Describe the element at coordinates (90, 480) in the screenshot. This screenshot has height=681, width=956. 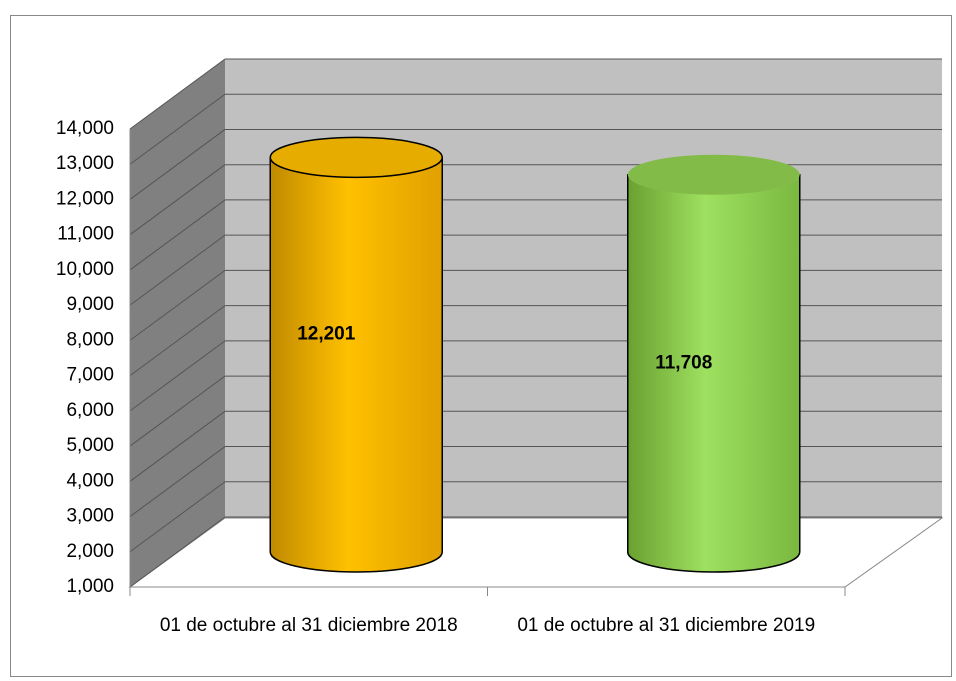
I see `y-tick-label: 4,000` at that location.